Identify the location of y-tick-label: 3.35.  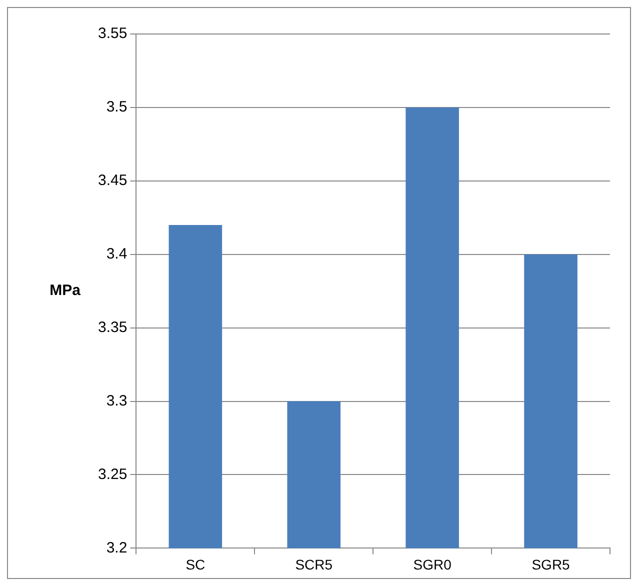
(113, 327).